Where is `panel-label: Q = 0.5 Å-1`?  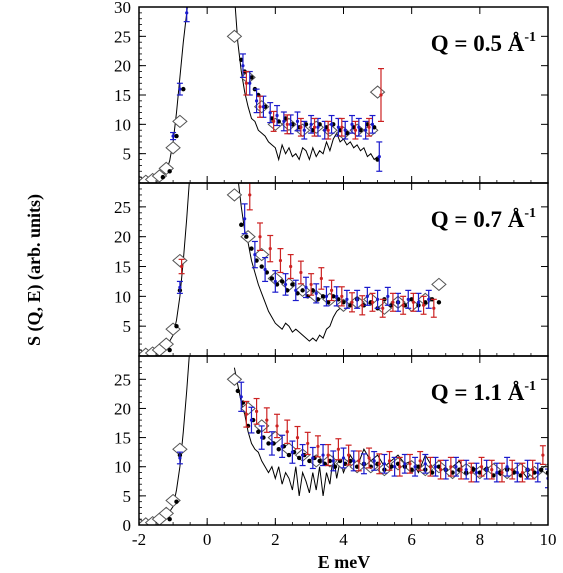
panel-label: Q = 0.5 Å-1 is located at coordinates (483, 43).